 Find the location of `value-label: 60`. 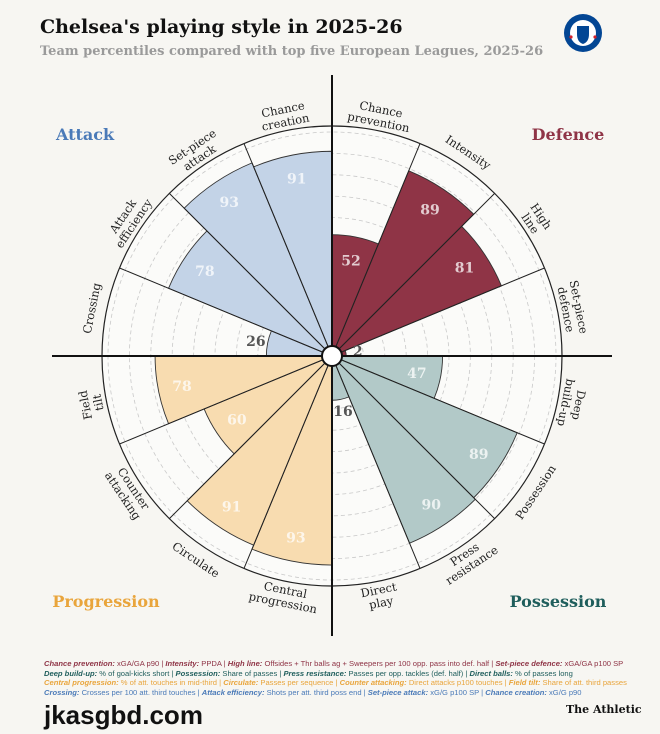

value-label: 60 is located at coordinates (237, 421).